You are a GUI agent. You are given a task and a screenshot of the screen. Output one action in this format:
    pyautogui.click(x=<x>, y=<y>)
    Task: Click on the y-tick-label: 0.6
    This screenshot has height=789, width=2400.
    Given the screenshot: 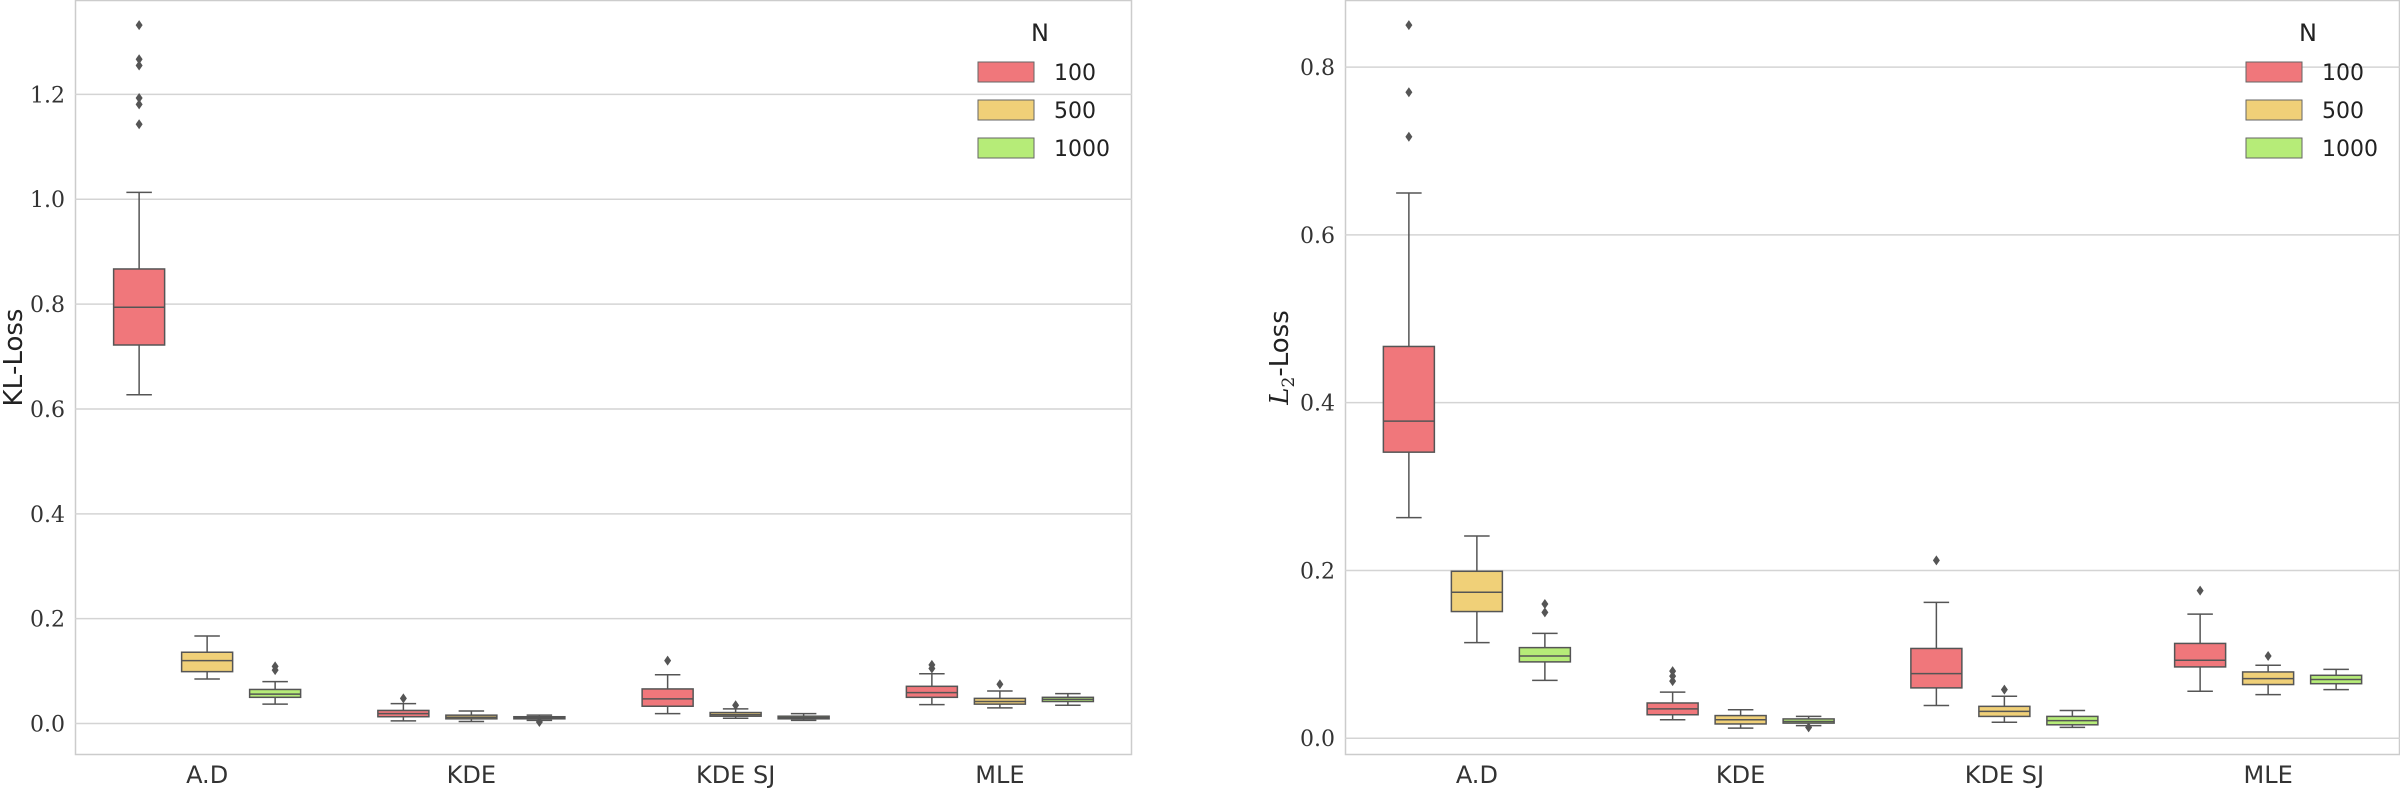 What is the action you would take?
    pyautogui.click(x=1317, y=236)
    